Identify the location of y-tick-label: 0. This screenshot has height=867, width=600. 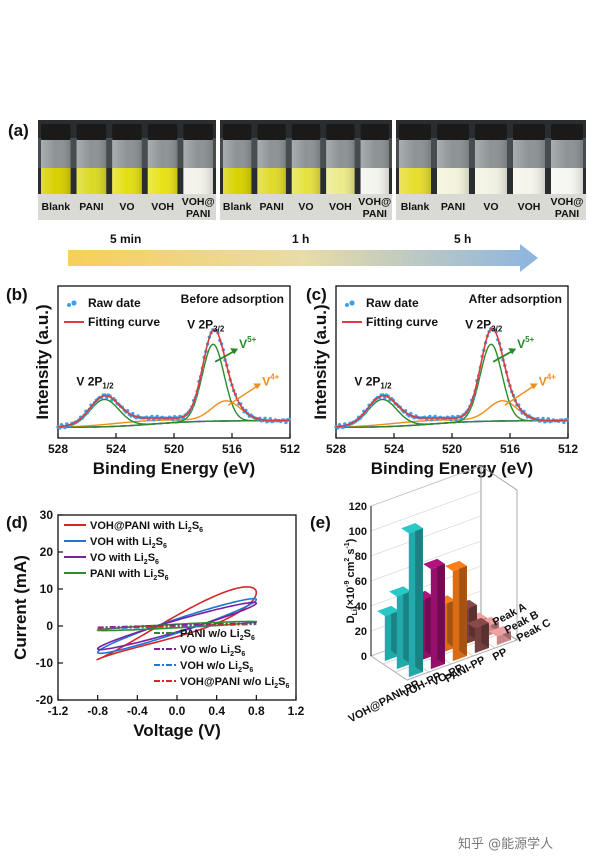
(49, 626).